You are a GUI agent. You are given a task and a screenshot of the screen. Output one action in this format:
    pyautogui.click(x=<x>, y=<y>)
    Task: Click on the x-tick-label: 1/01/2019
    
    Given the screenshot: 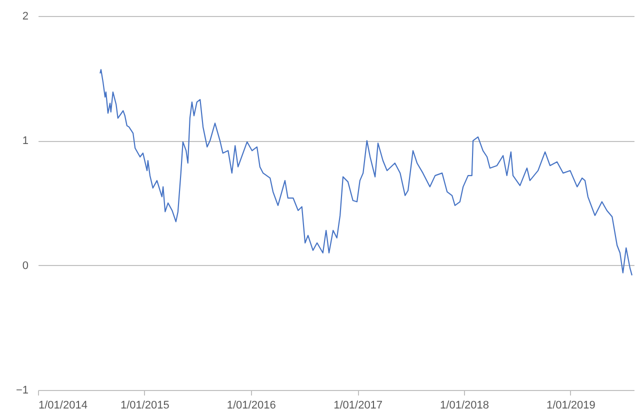 What is the action you would take?
    pyautogui.click(x=571, y=406)
    